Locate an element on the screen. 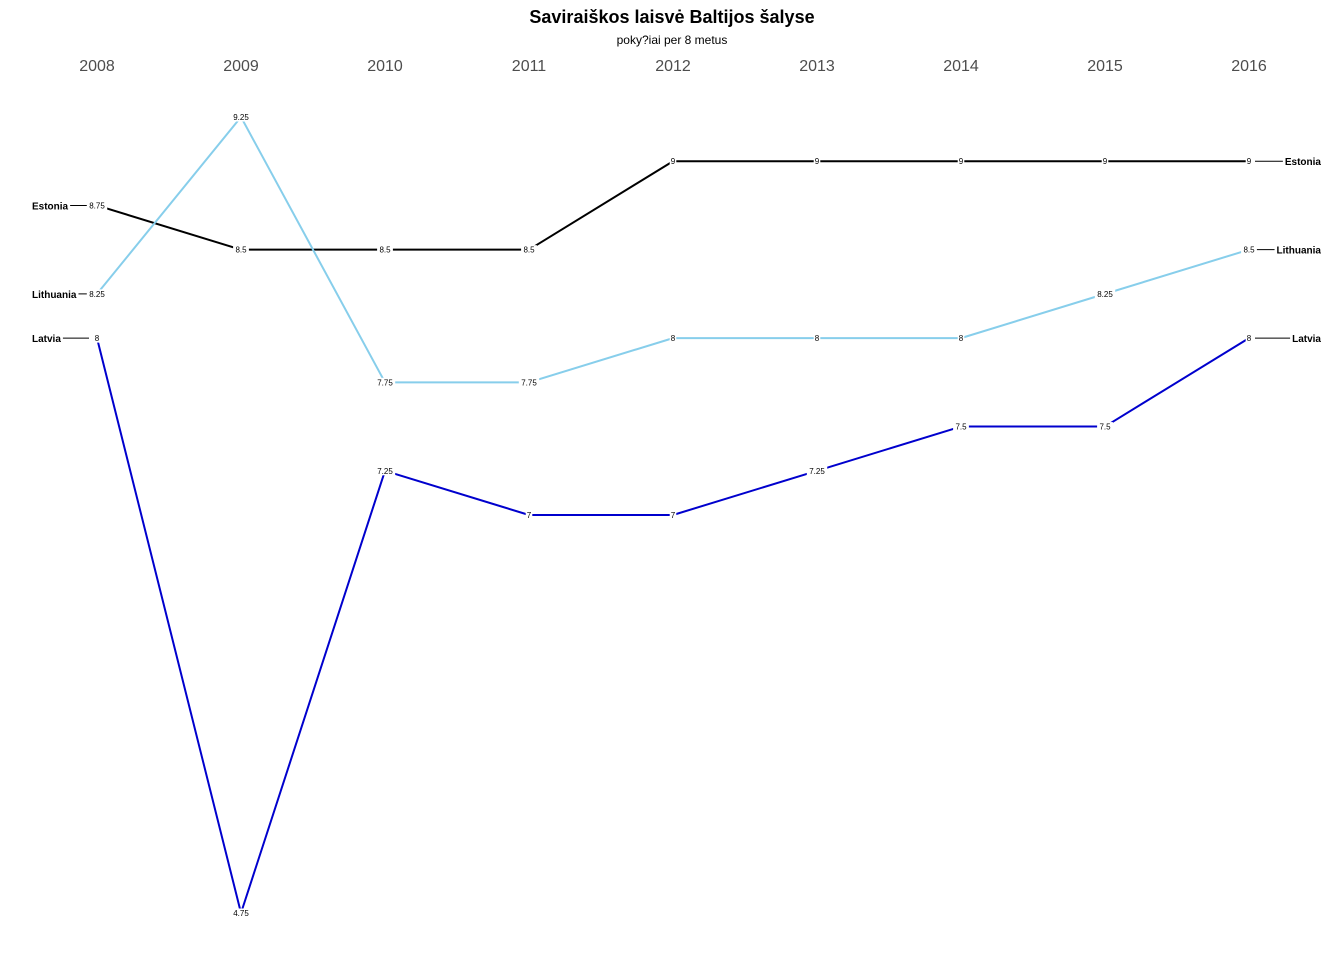  value-label-latvia-2009: 4.75 is located at coordinates (241, 913).